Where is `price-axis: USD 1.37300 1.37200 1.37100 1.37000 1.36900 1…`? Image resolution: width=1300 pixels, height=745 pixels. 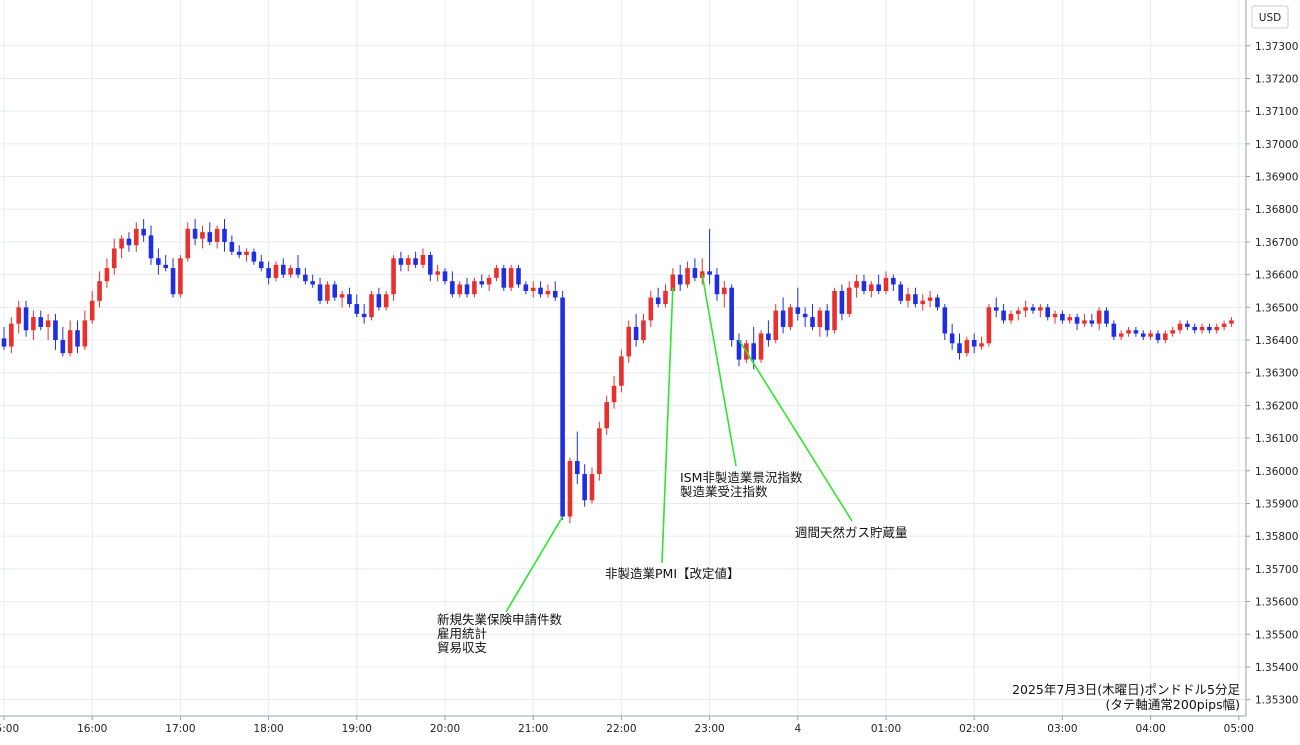 price-axis: USD 1.37300 1.37200 1.37100 1.37000 1.36900 1… is located at coordinates (1271, 358).